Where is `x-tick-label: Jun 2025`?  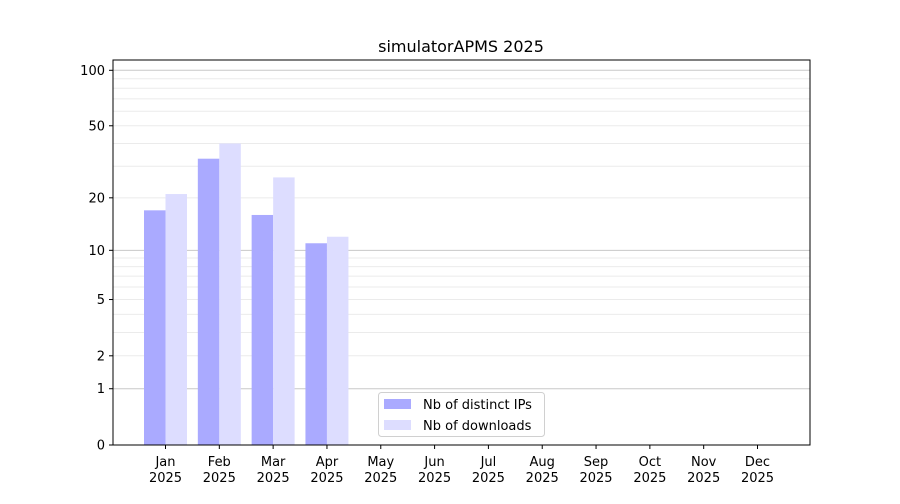
x-tick-label: Jun 2025 is located at coordinates (434, 470).